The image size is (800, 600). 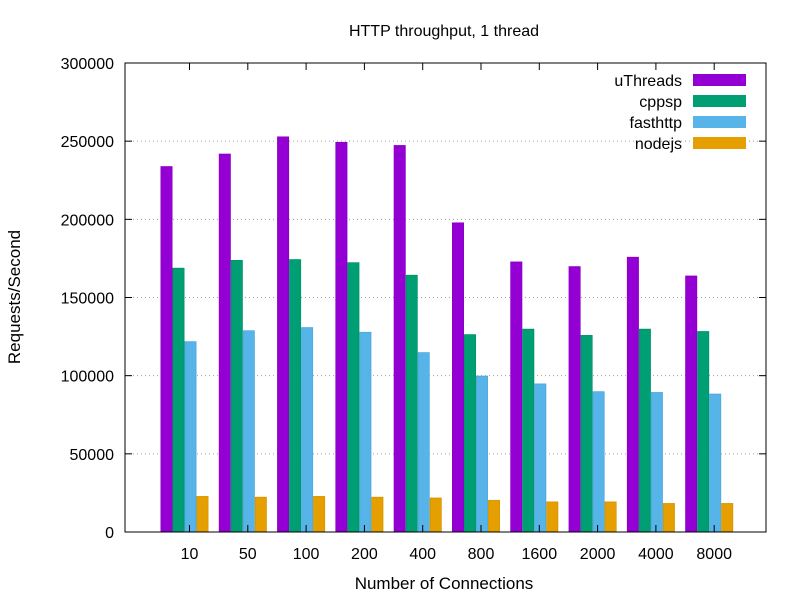 I want to click on chart-title: HTTP throughput, 1 thread, so click(x=444, y=31).